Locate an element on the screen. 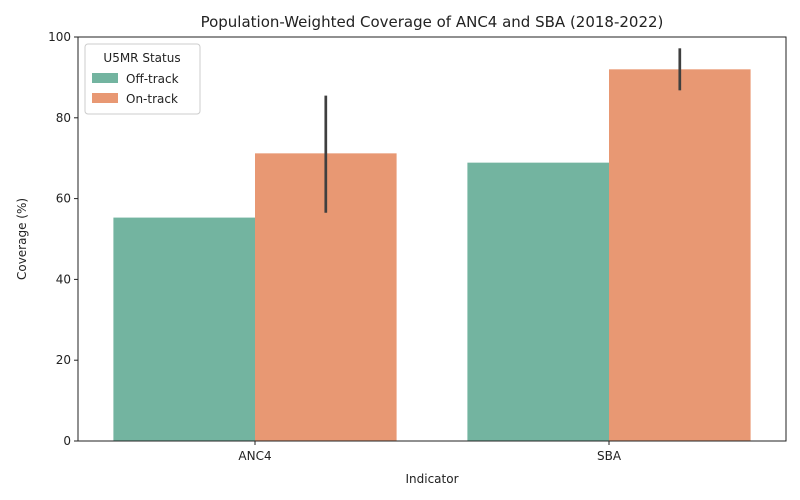  bar-off-track-anc4 is located at coordinates (184, 329).